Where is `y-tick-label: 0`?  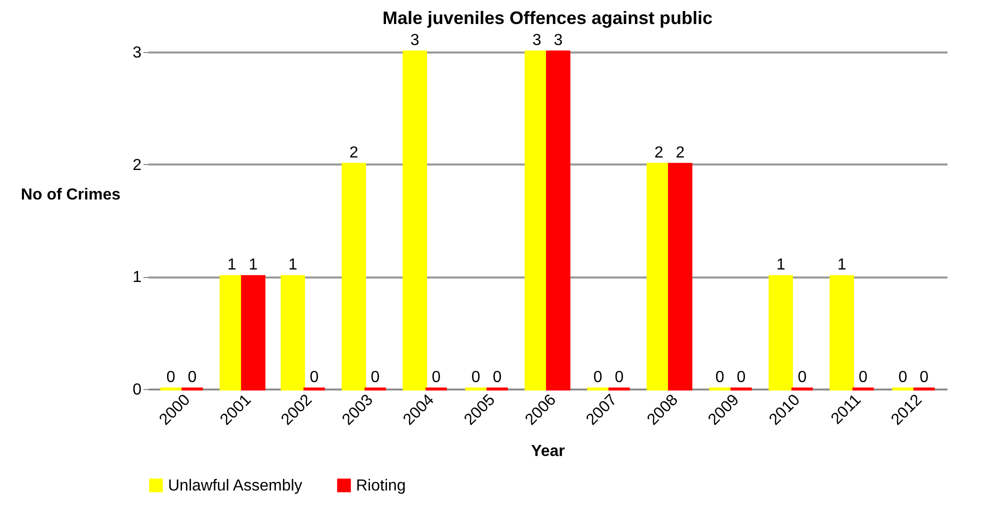
y-tick-label: 0 is located at coordinates (137, 390).